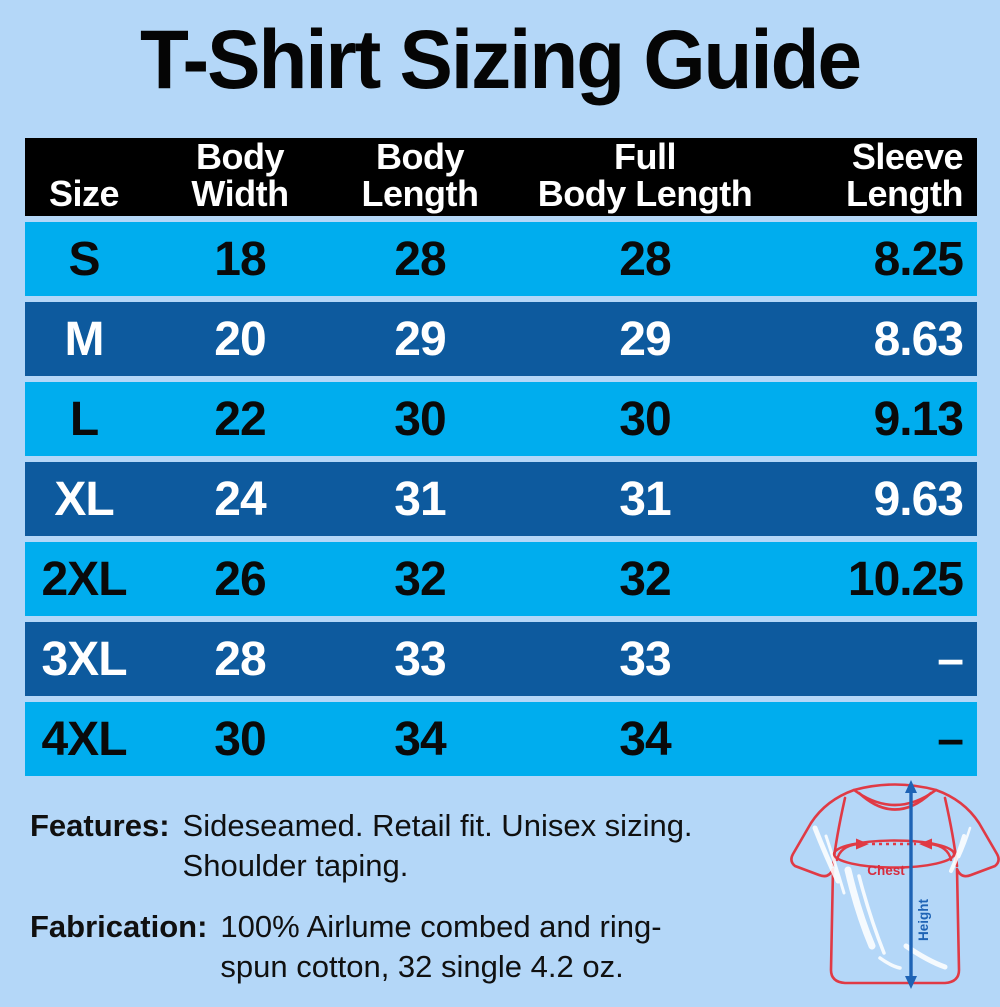 The height and width of the screenshot is (1007, 1000). Describe the element at coordinates (441, 926) in the screenshot. I see `fabrication-text-line: 100% Airlume combed and ring-` at that location.